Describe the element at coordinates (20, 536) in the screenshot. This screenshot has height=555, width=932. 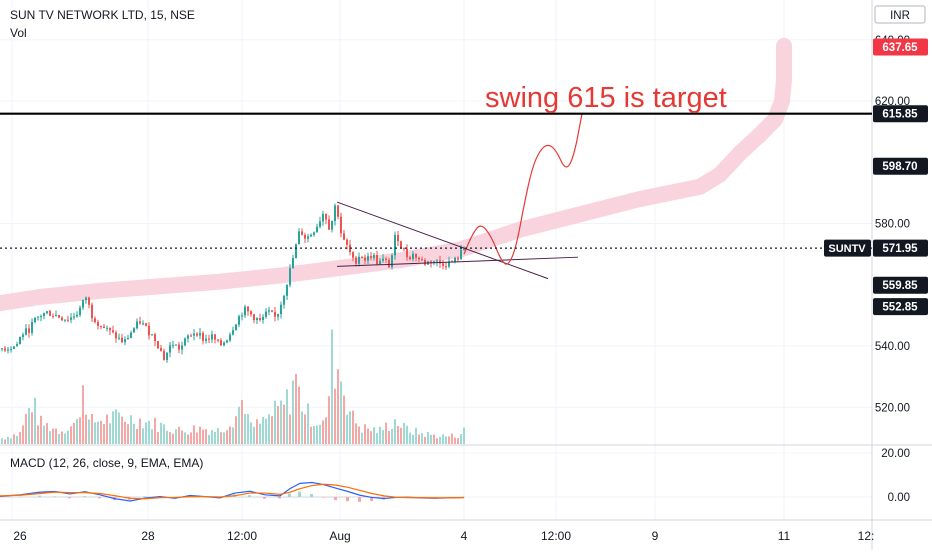
I see `time-axis-tick: 26` at that location.